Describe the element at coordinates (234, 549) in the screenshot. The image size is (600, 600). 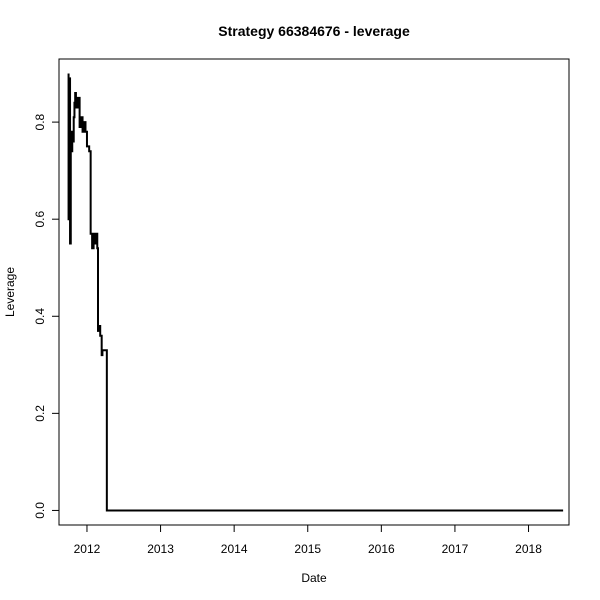
I see `x-tick-label: 2014` at that location.